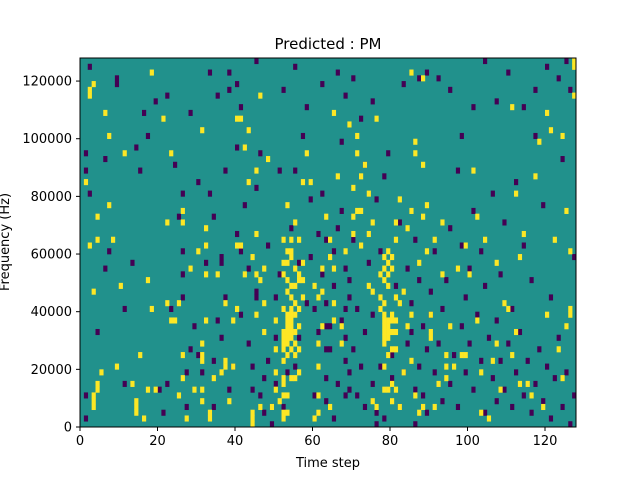 The width and height of the screenshot is (640, 484). What do you see at coordinates (68, 428) in the screenshot?
I see `y-tick-label: 0` at bounding box center [68, 428].